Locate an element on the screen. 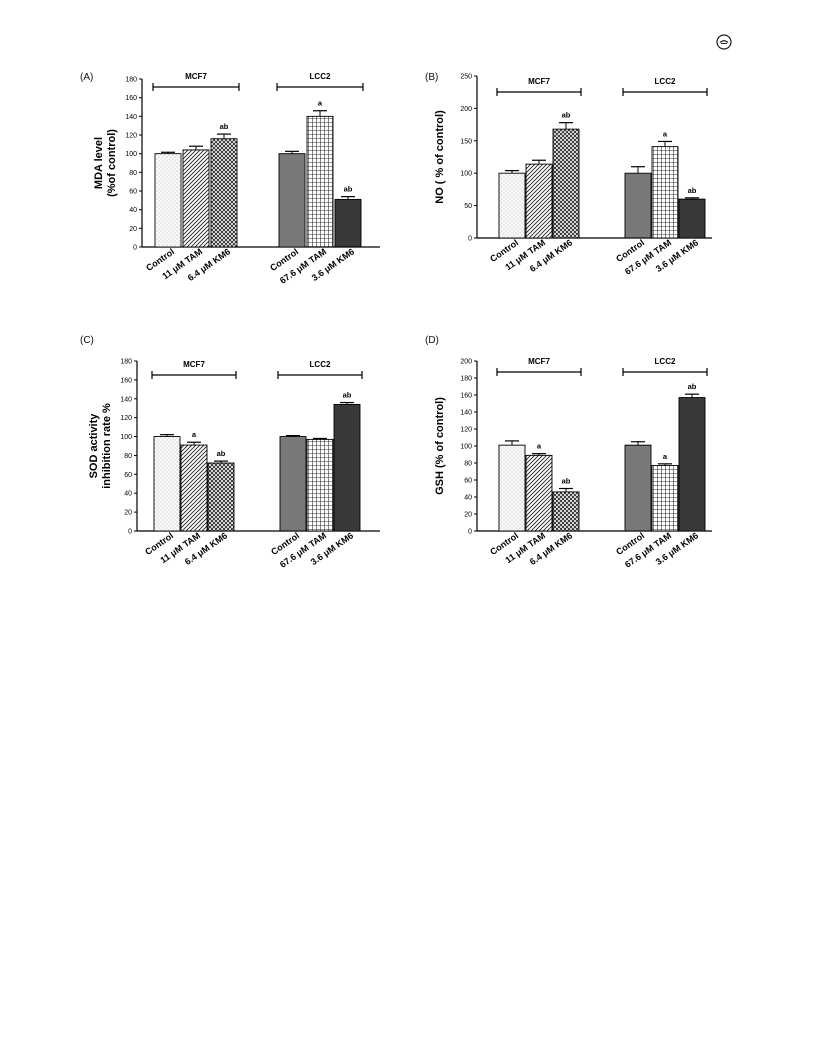 The image size is (816, 1056). panel-label: (C) is located at coordinates (87, 340).